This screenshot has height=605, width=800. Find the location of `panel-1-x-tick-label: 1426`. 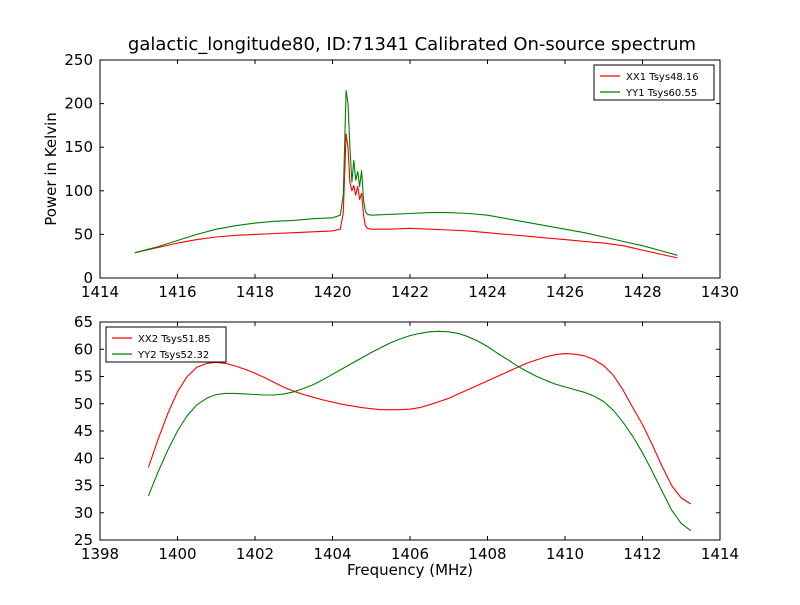

panel-1-x-tick-label: 1426 is located at coordinates (565, 292).